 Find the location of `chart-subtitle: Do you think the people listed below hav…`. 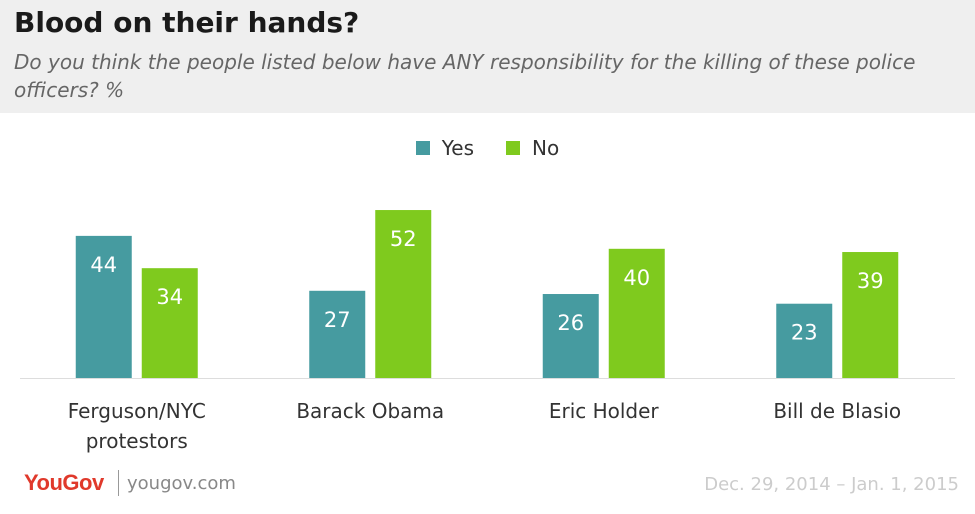

chart-subtitle: Do you think the people listed below hav… is located at coordinates (465, 76).